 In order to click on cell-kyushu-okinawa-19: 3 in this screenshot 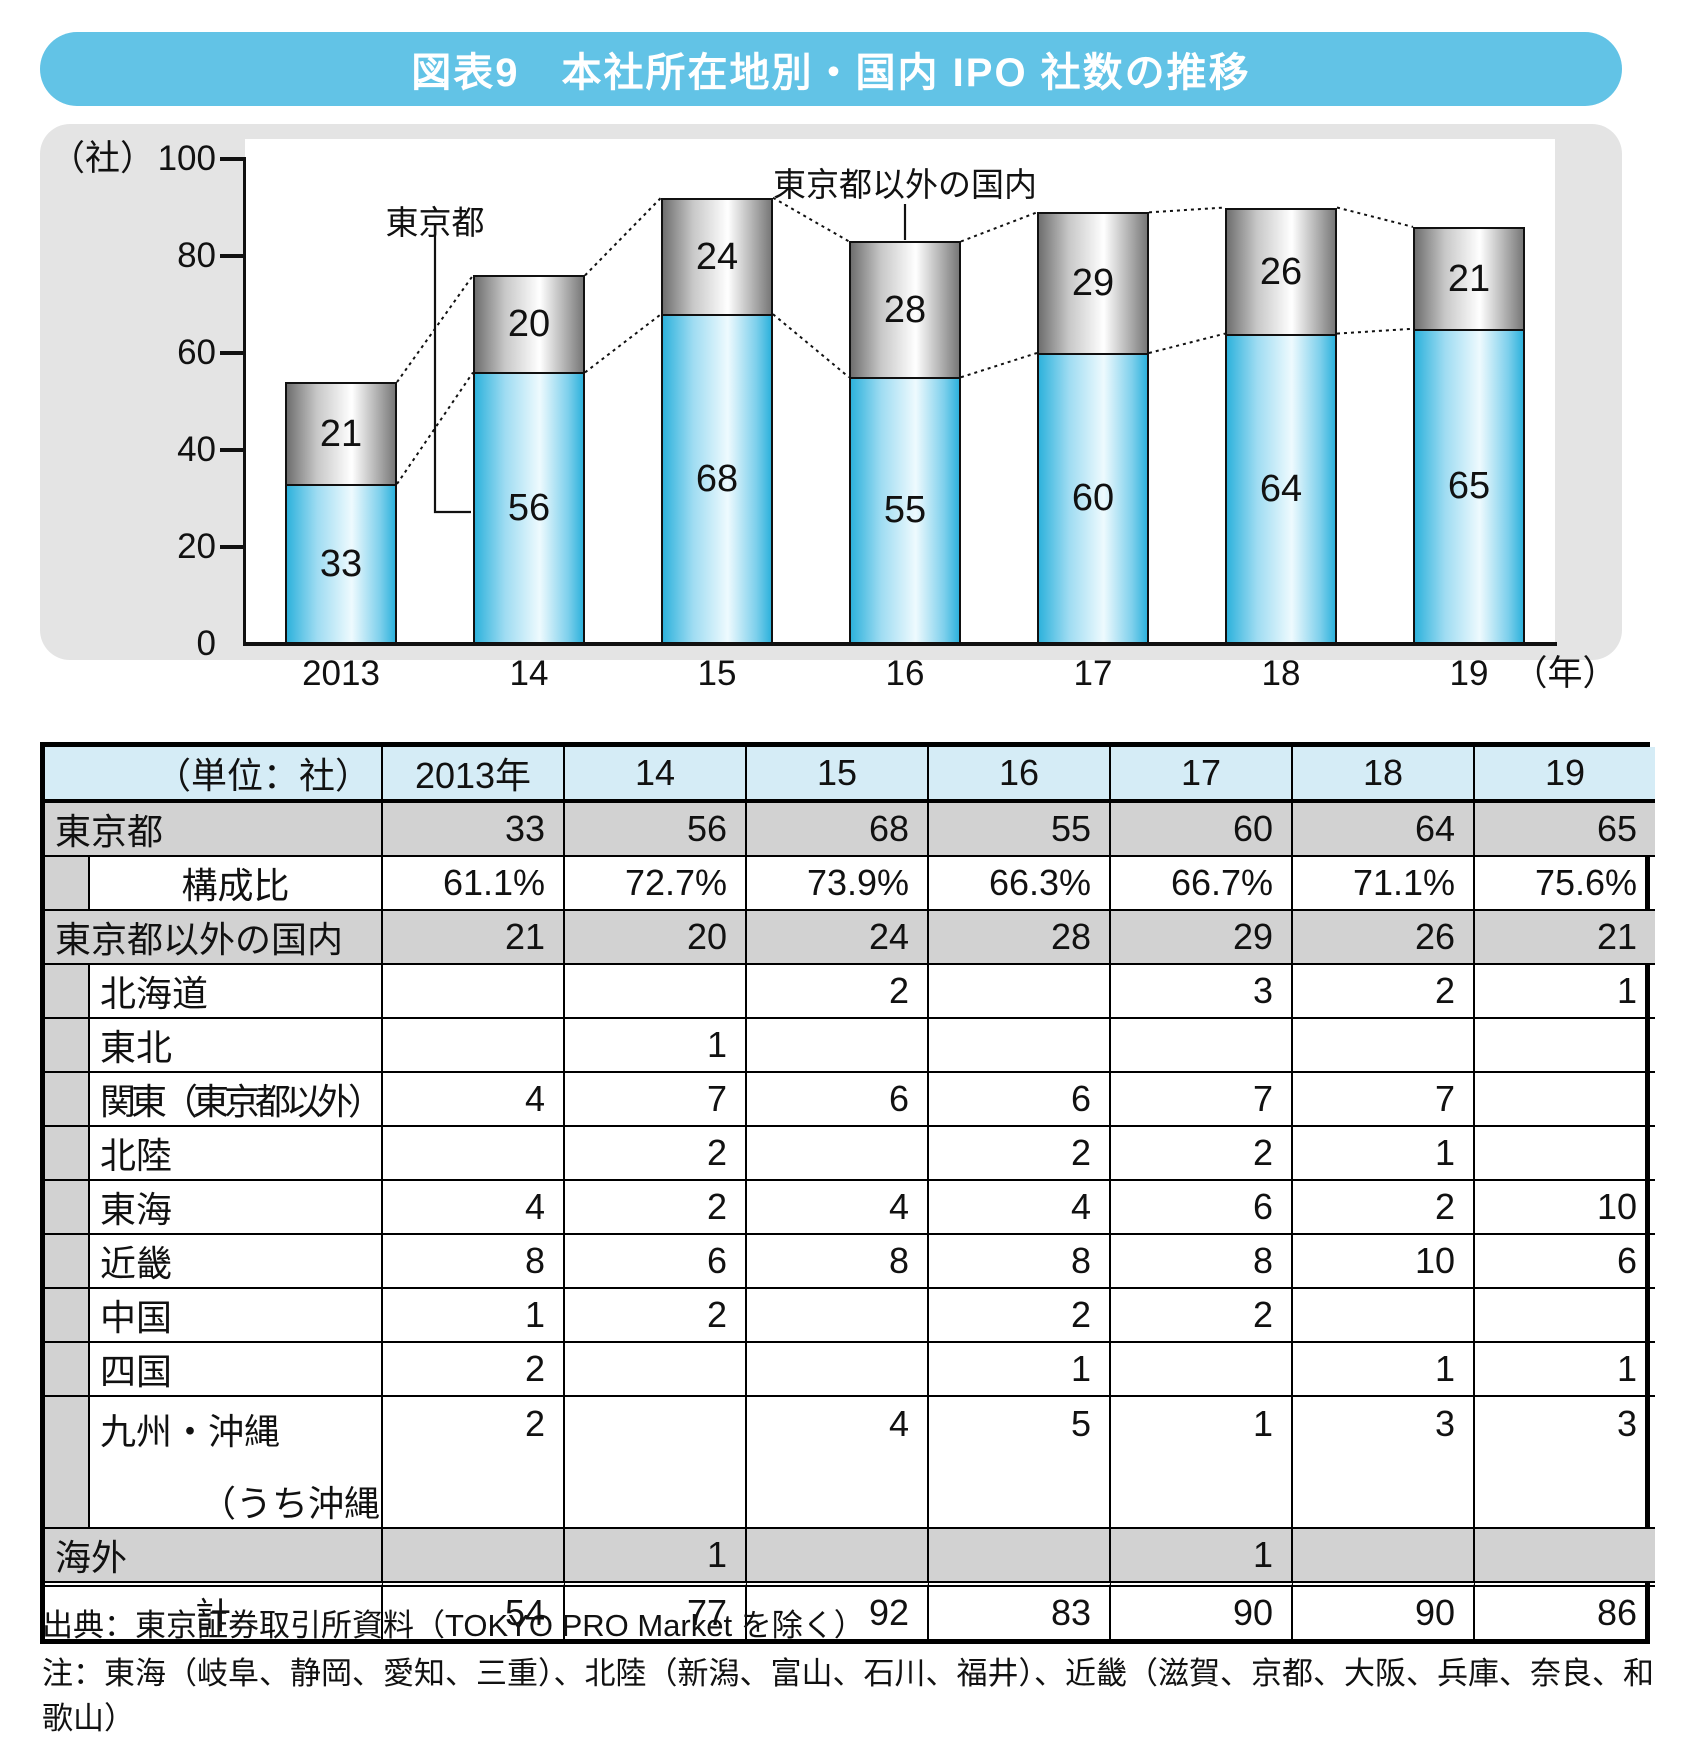, I will do `click(1565, 1463)`.